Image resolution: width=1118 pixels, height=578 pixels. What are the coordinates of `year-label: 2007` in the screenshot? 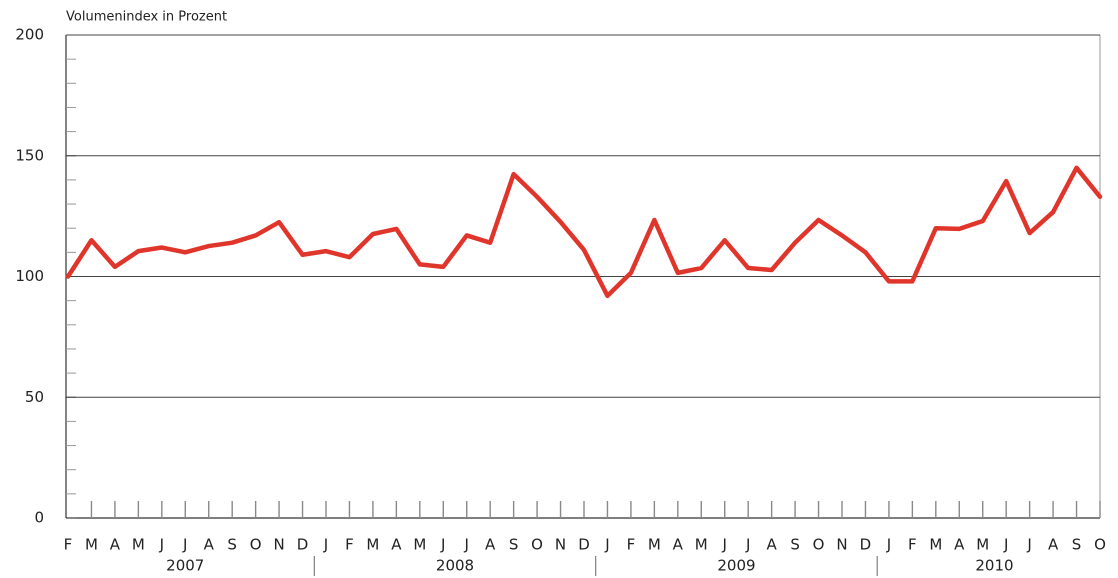 It's located at (185, 566).